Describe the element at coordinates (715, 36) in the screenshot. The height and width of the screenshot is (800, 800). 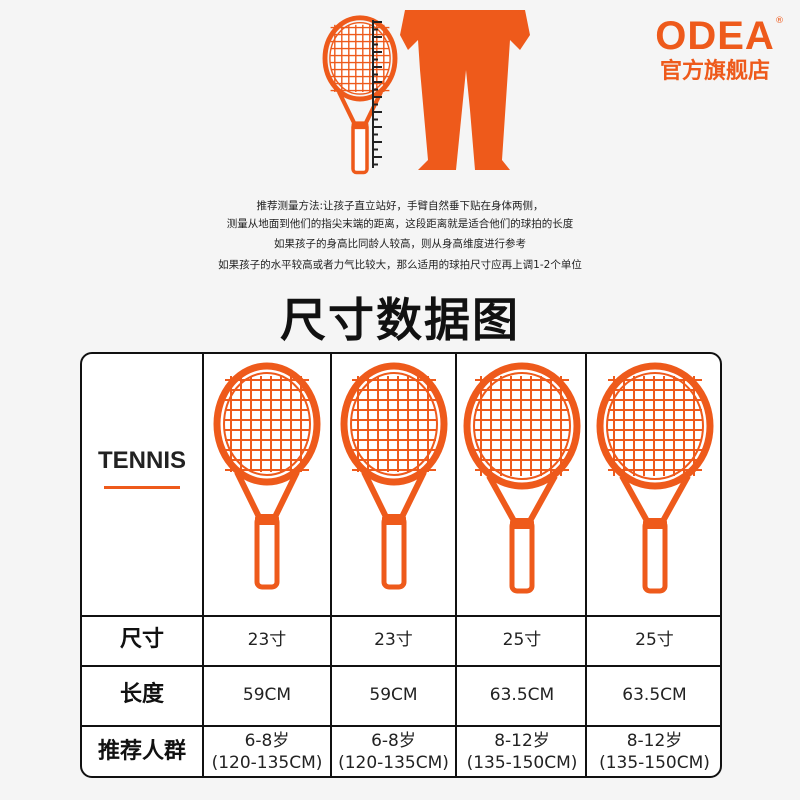
I see `logo-text: ODEA` at that location.